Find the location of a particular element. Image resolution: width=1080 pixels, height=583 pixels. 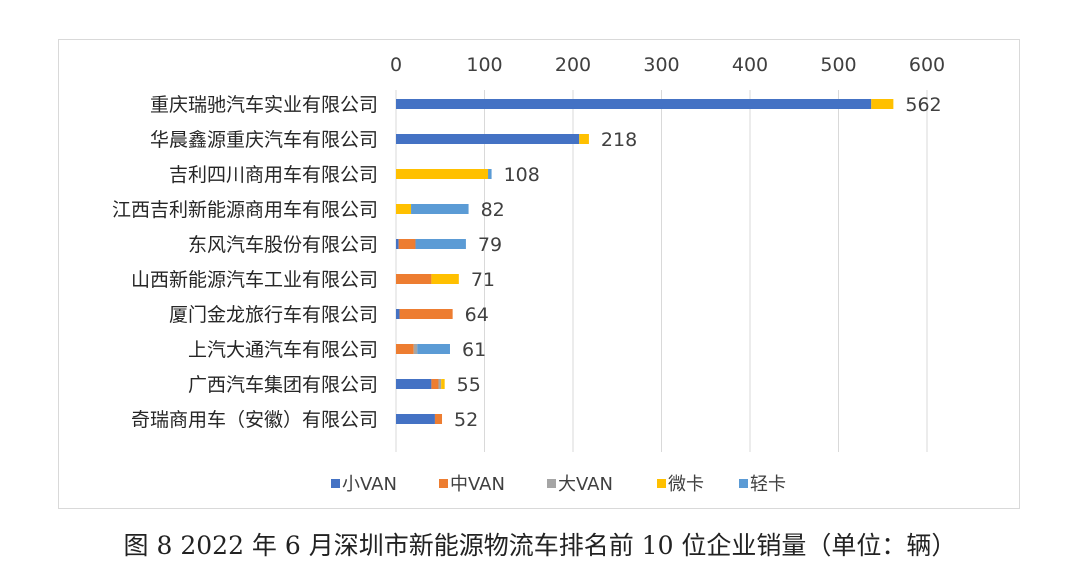

category-label: 重庆瑞驰汽车实业有限公司 is located at coordinates (264, 105).